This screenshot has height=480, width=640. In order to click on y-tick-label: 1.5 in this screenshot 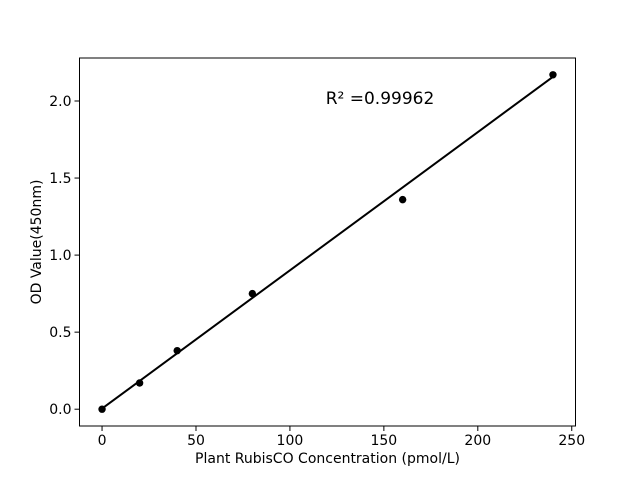, I will do `click(60, 179)`.